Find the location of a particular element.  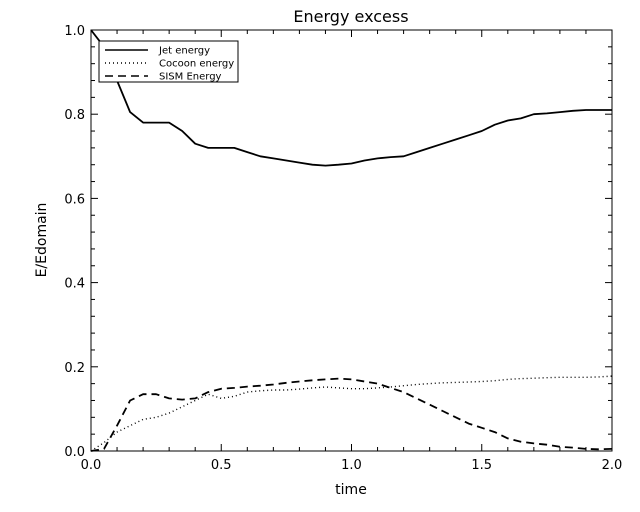

y-tick-label: 0.2 is located at coordinates (74, 368).